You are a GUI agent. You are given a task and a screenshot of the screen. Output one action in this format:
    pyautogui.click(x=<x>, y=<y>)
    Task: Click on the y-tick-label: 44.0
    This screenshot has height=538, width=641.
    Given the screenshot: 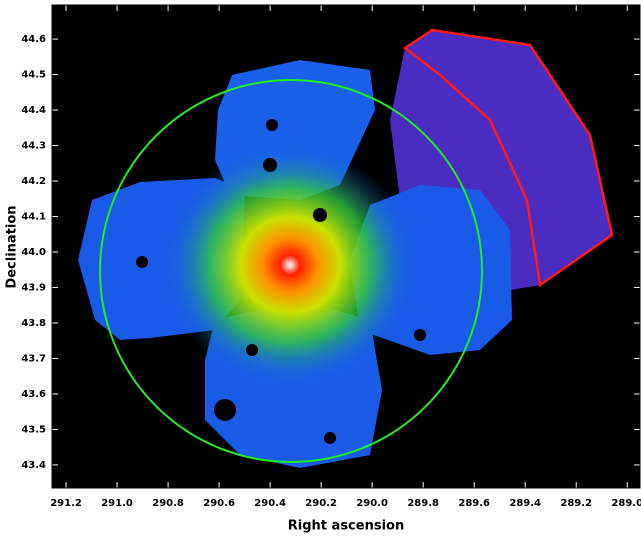 What is the action you would take?
    pyautogui.click(x=33, y=252)
    